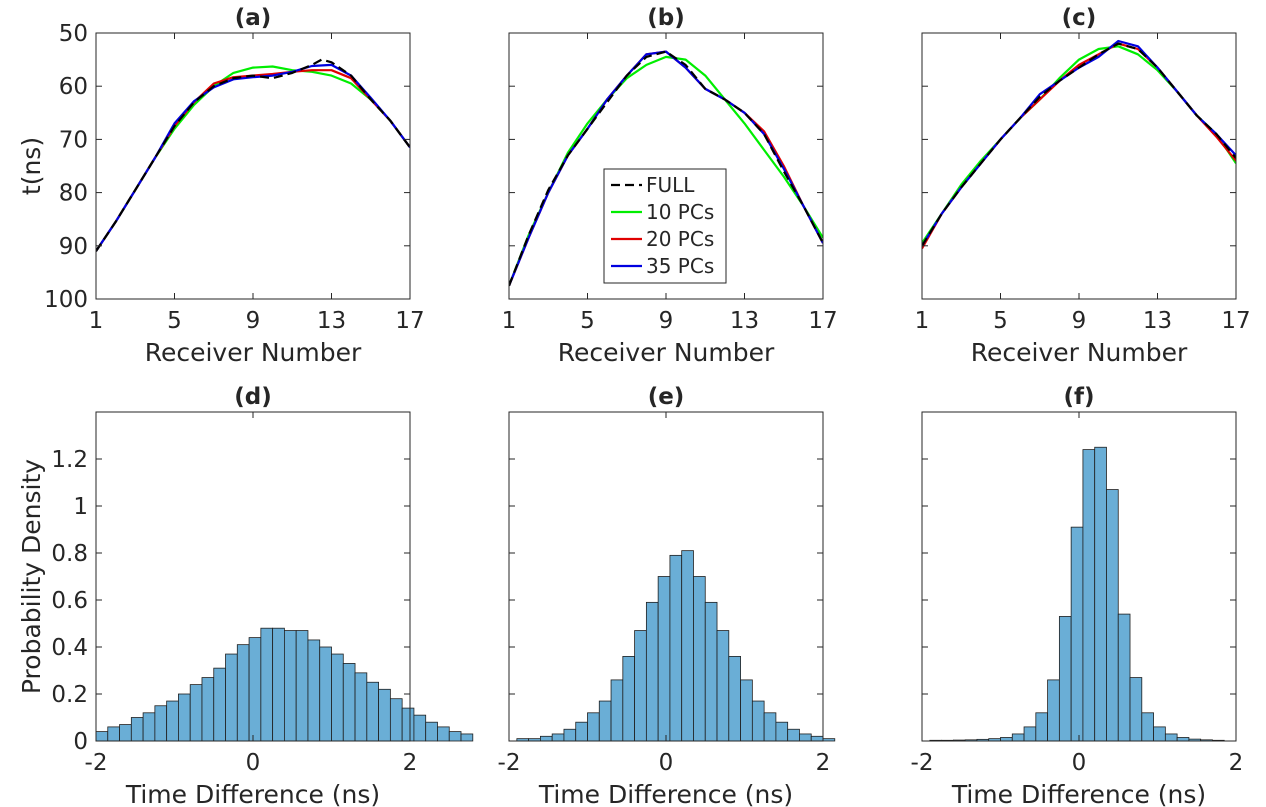 This screenshot has width=1266, height=807. I want to click on panel-c: 1 5 9 13 17 (c) Receiver Number, so click(1083, 186).